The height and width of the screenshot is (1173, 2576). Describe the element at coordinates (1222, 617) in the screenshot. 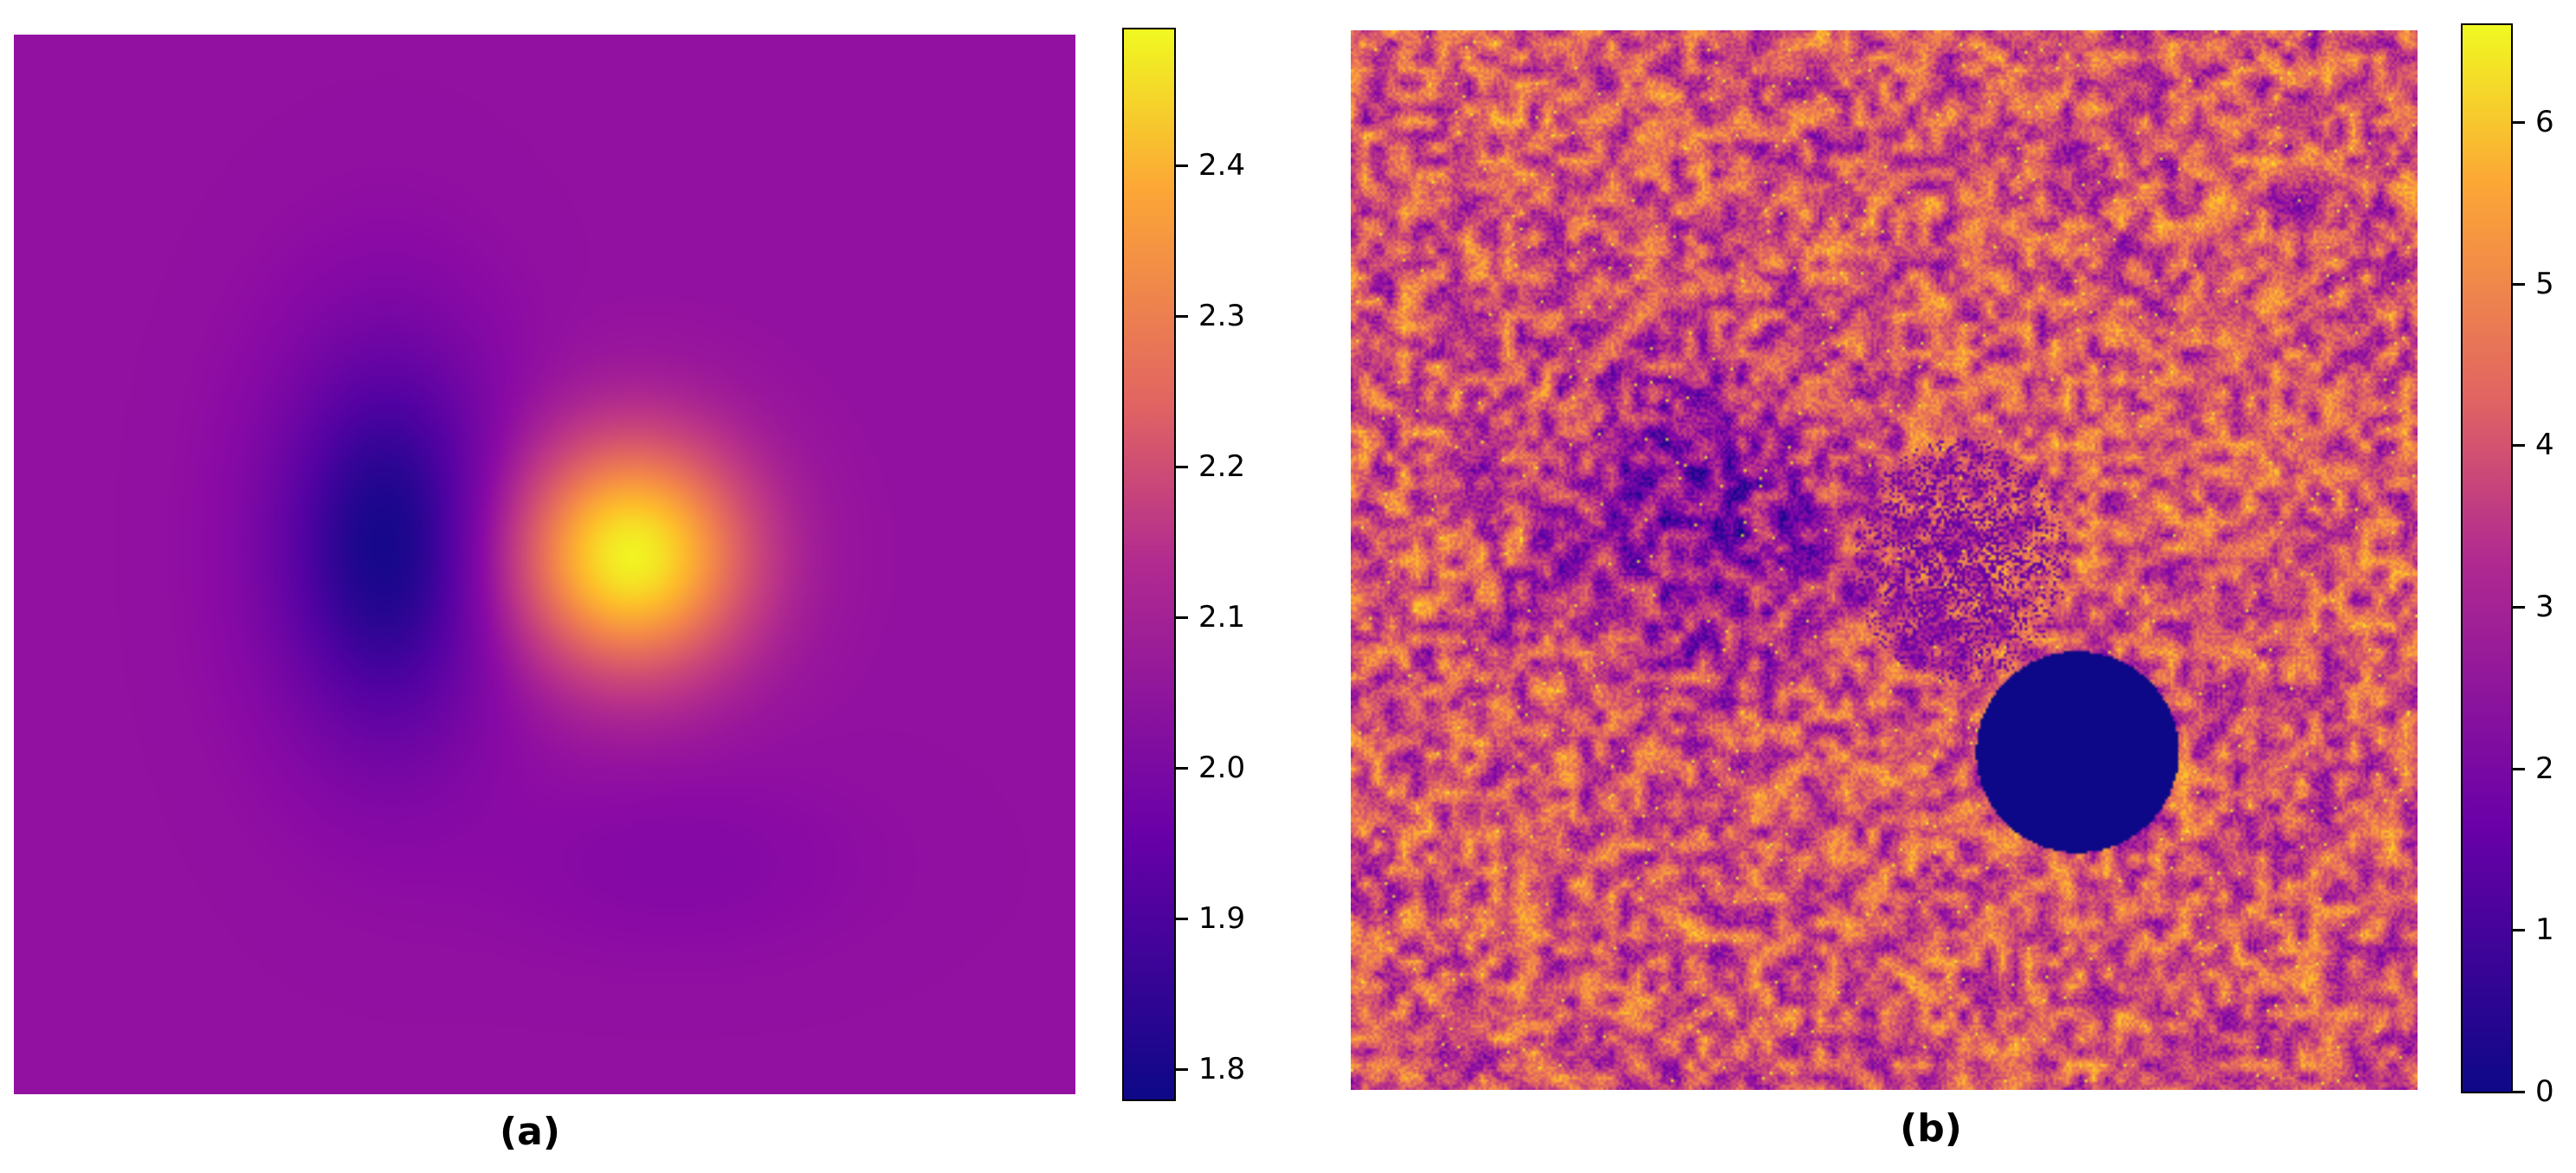

I see `tick-label: 2.1` at that location.